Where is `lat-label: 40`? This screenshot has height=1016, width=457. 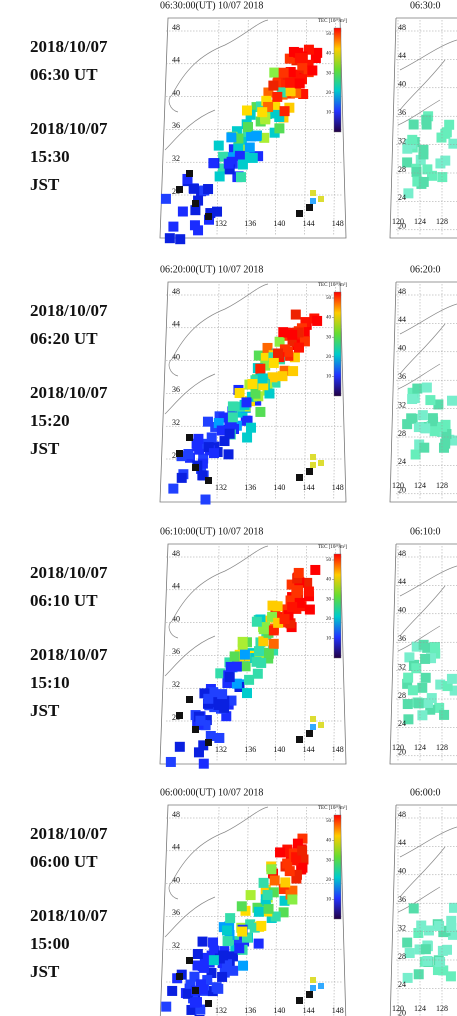 lat-label: 40 is located at coordinates (176, 92).